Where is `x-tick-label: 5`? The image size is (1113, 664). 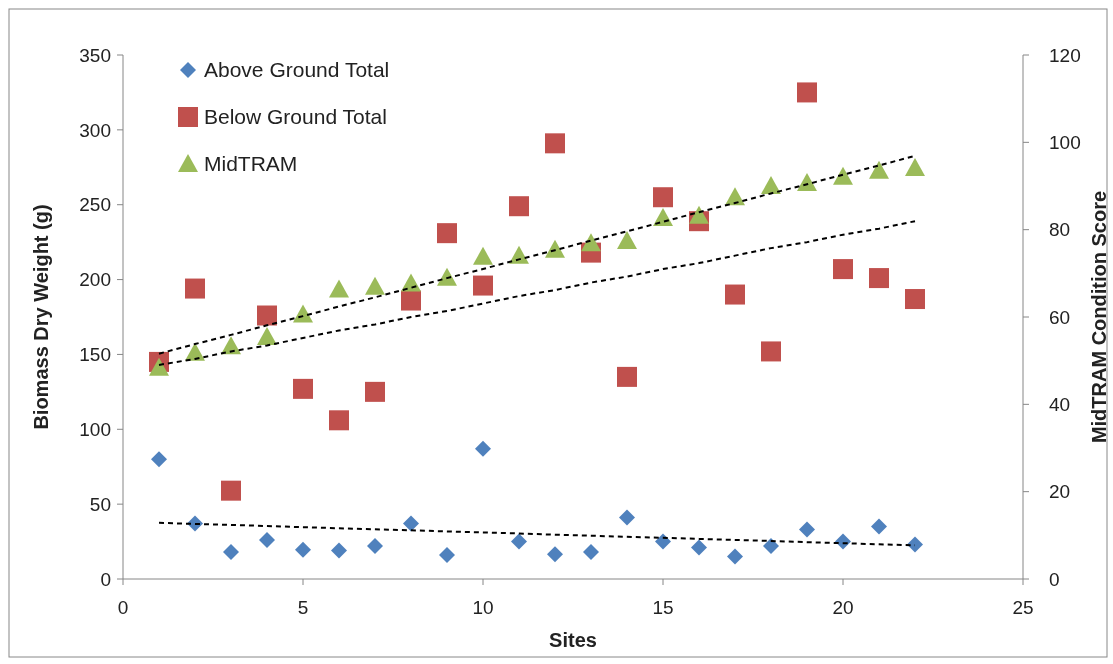
x-tick-label: 5 is located at coordinates (303, 607).